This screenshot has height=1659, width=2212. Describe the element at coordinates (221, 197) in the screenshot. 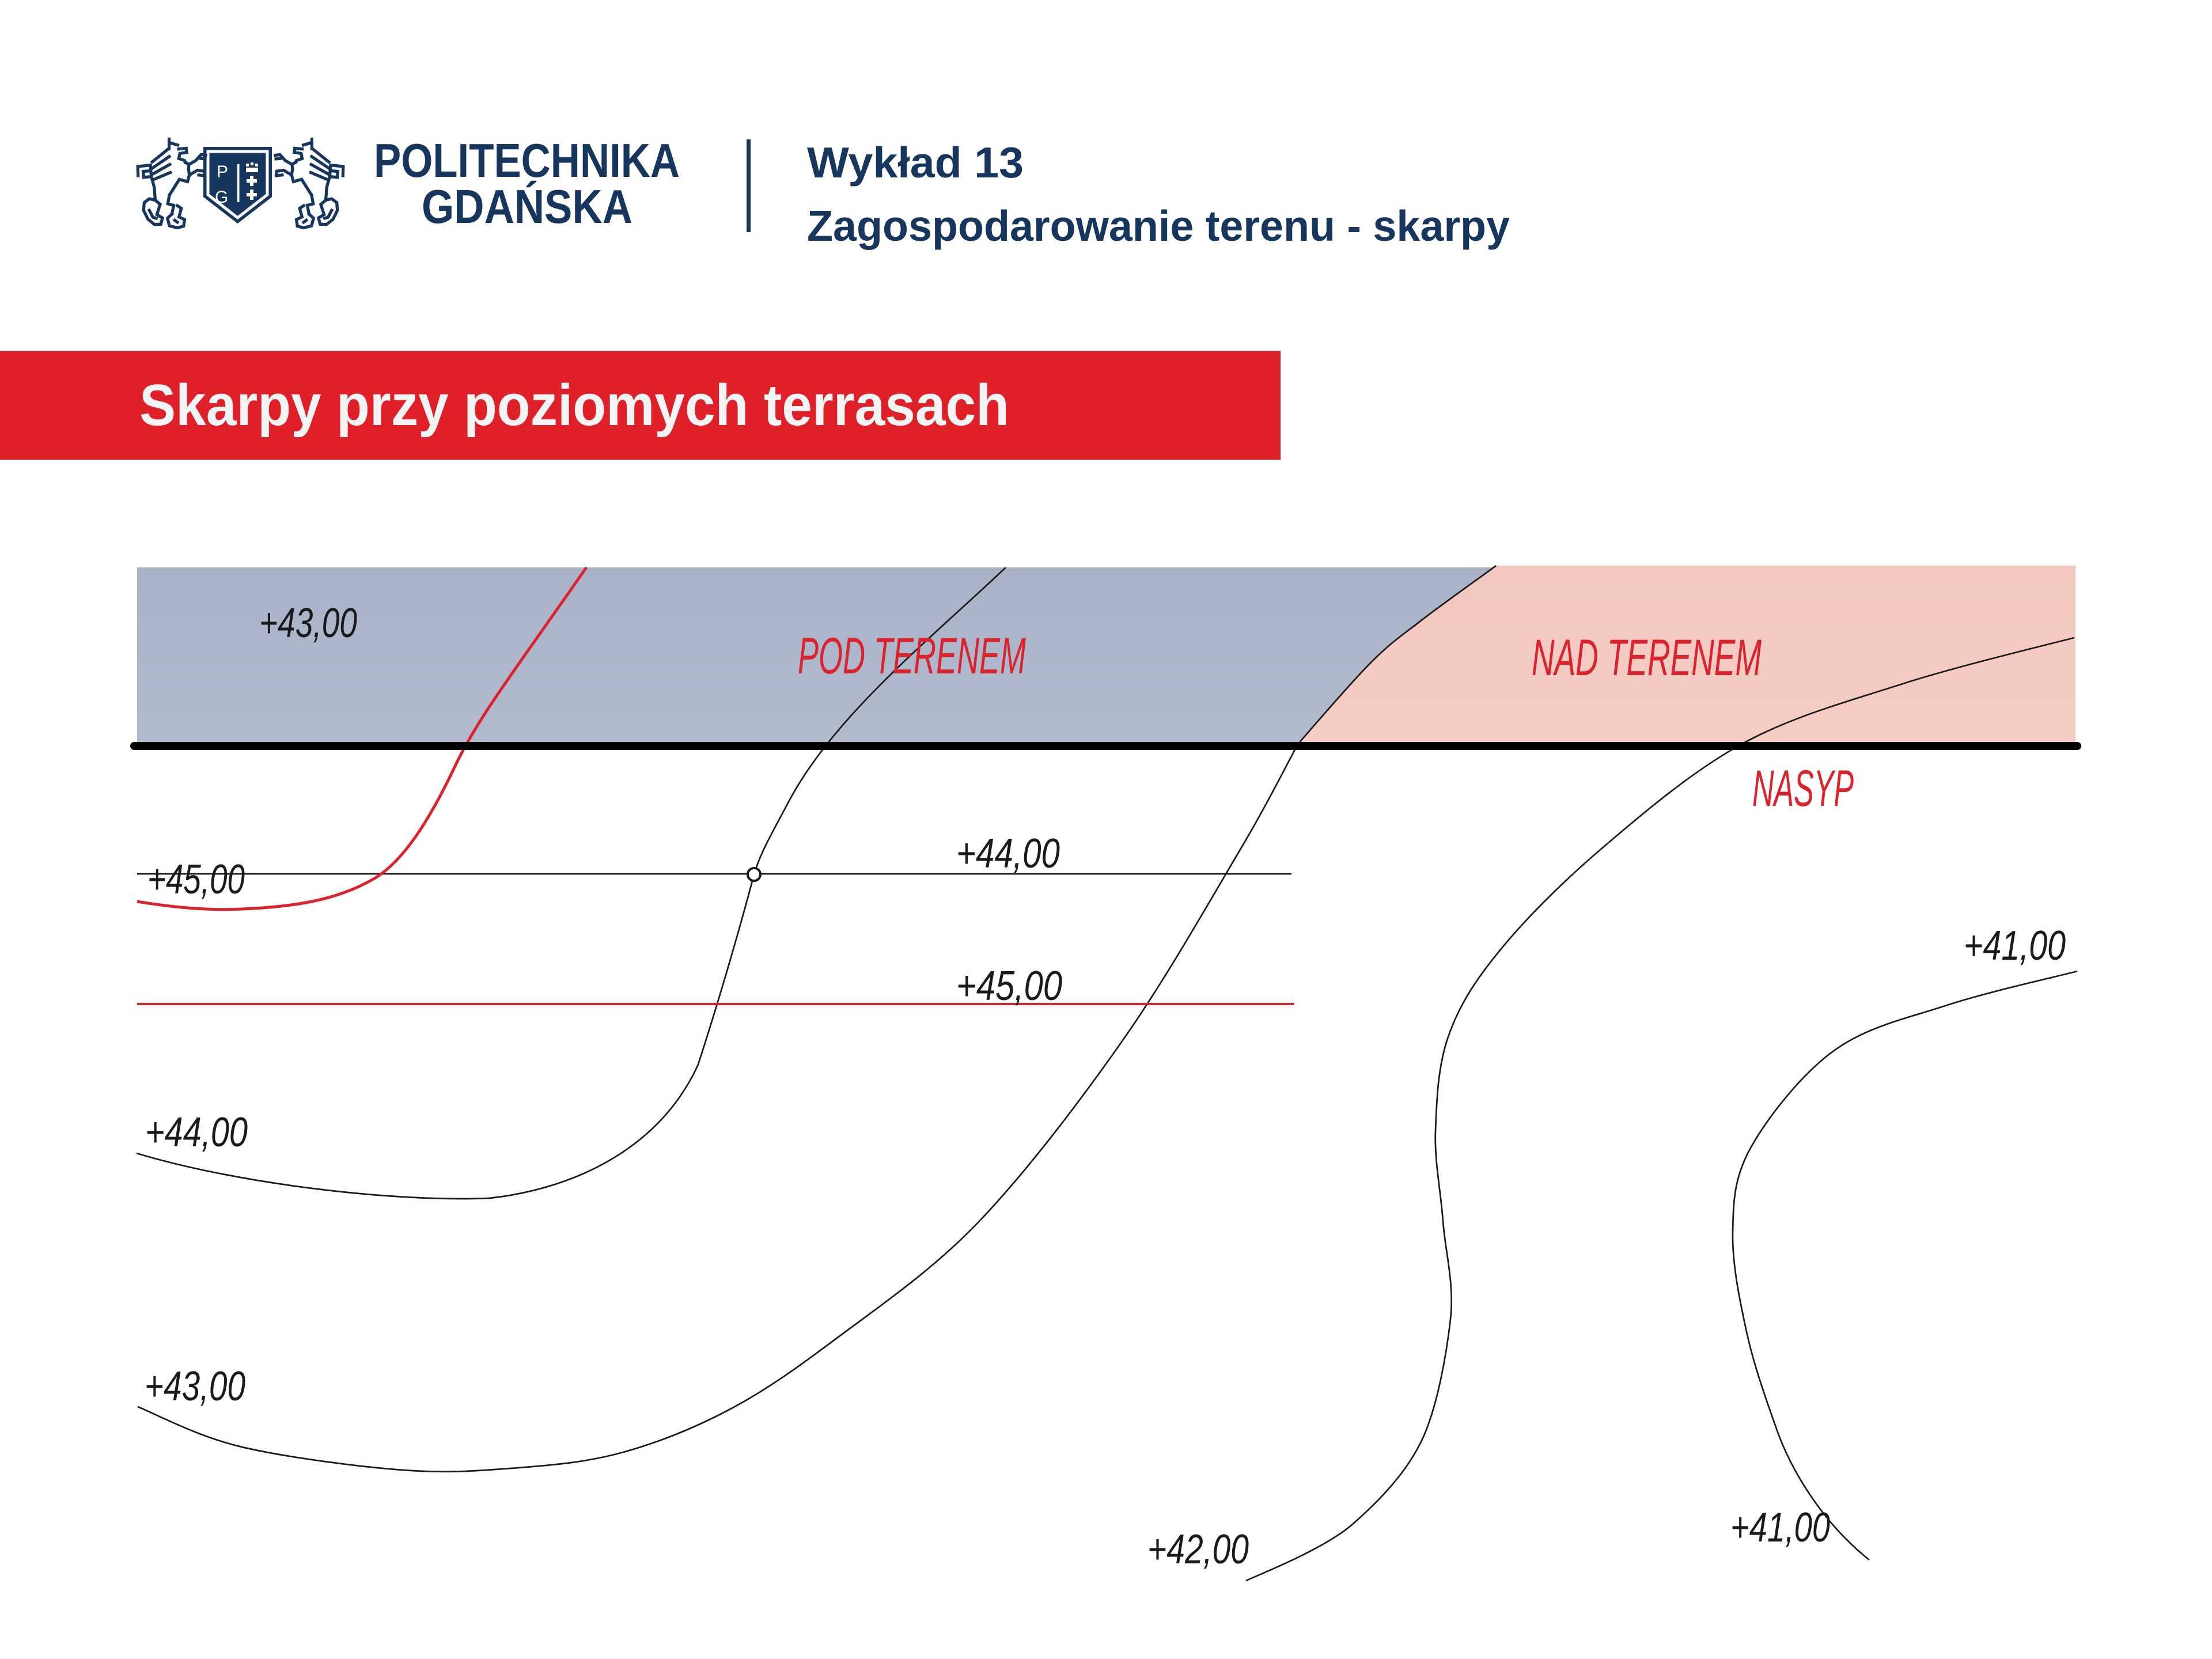

I see `svg-text: G` at that location.